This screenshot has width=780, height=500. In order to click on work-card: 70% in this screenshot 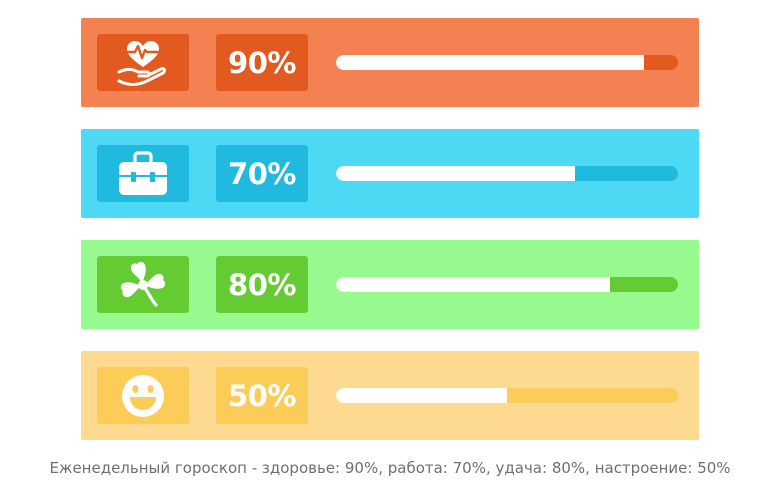, I will do `click(390, 173)`.